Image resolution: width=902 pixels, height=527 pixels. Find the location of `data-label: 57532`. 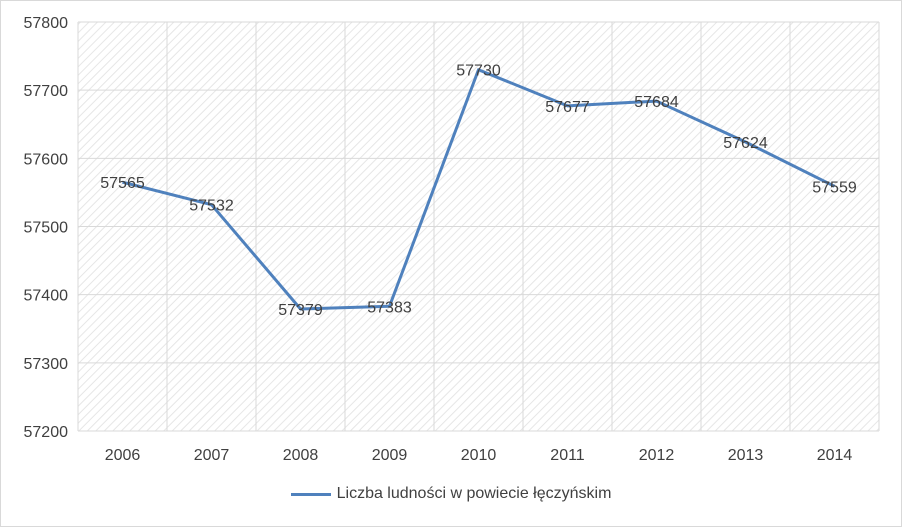

data-label: 57532 is located at coordinates (211, 206).